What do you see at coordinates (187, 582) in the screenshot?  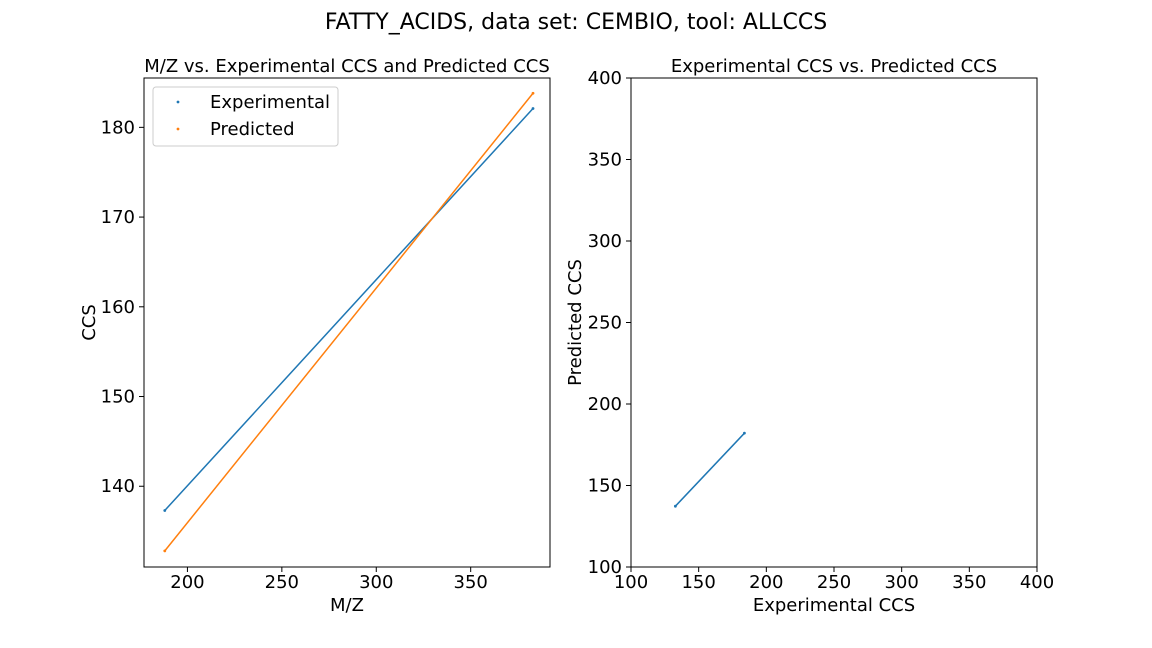 I see `left-x-tick-label: 200` at bounding box center [187, 582].